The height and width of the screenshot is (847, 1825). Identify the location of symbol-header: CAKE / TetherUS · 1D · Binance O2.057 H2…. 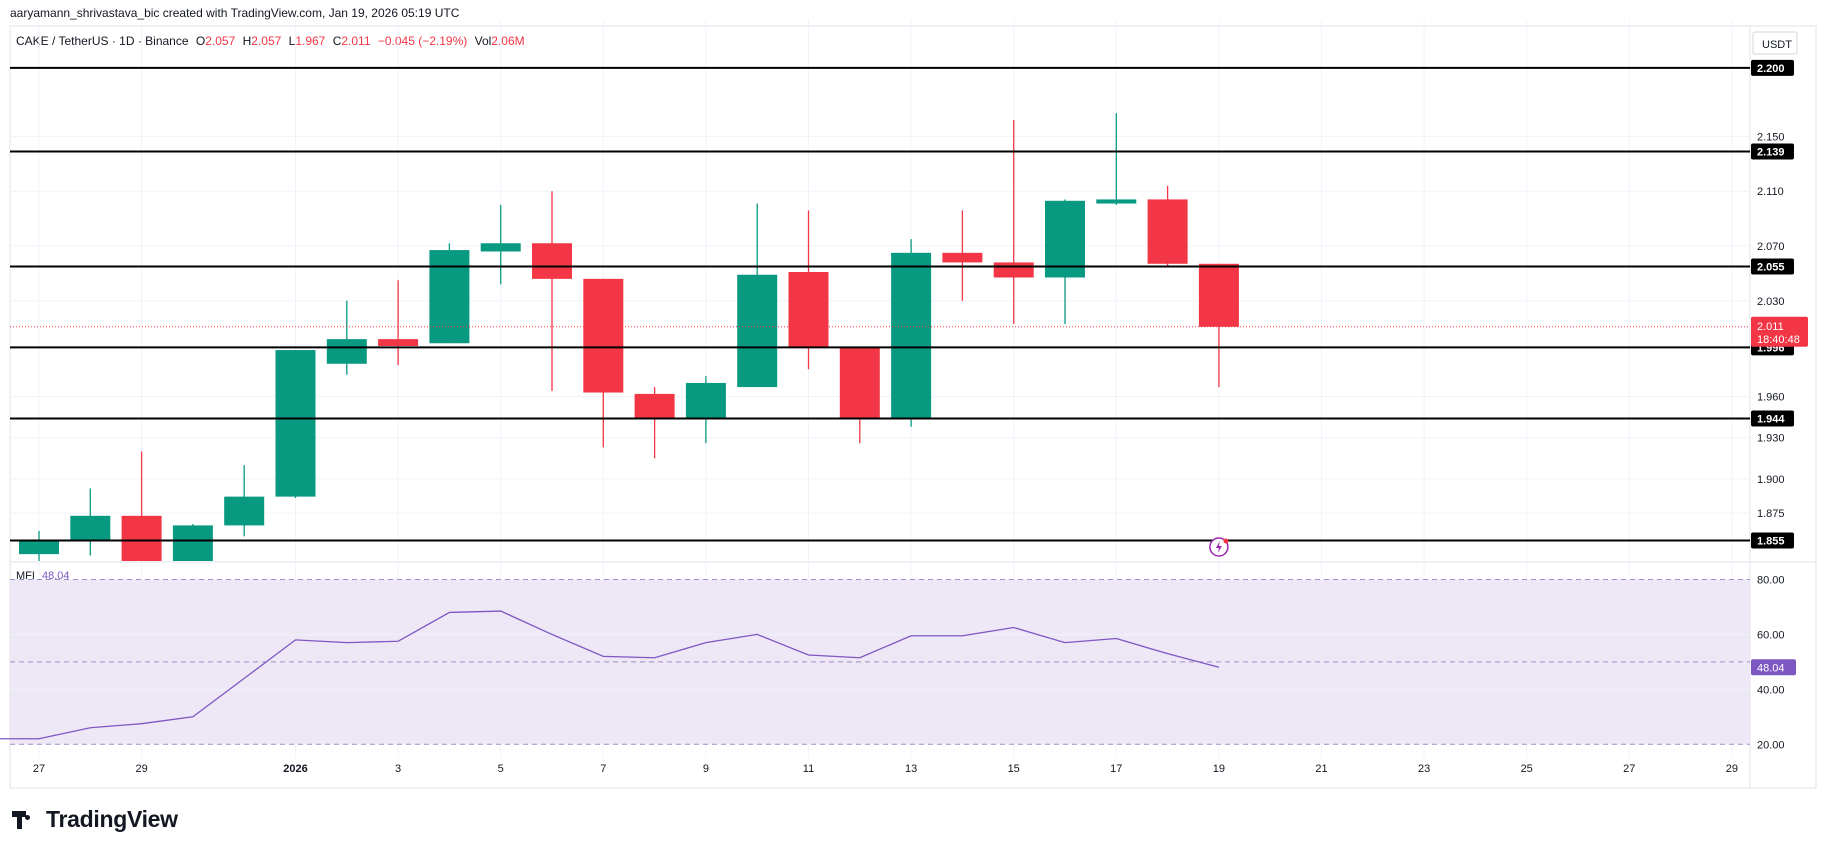
(270, 41).